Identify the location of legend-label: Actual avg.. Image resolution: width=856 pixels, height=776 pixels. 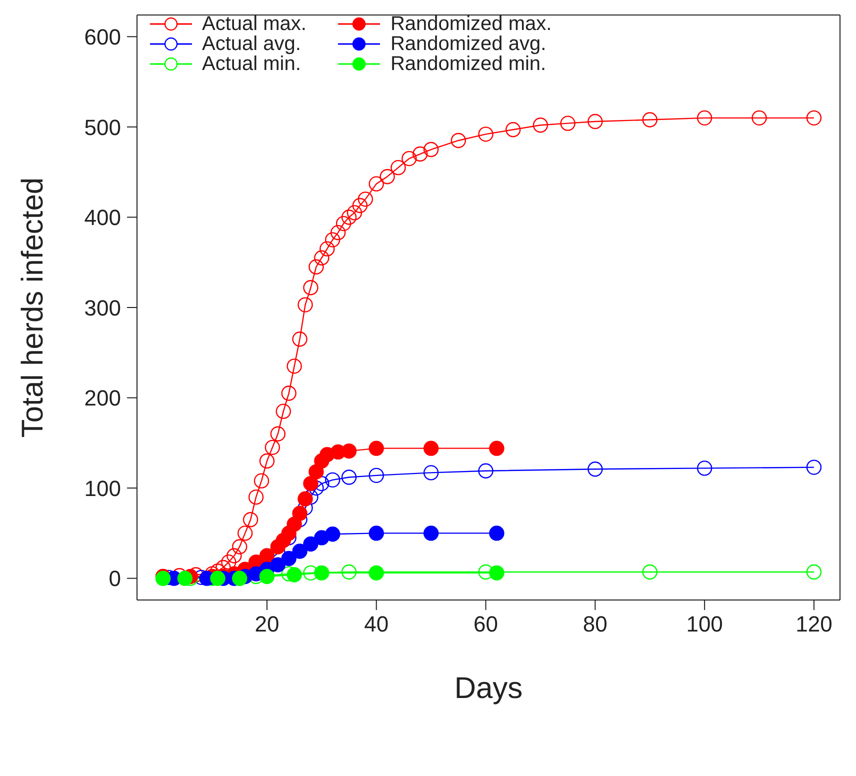
(251, 44).